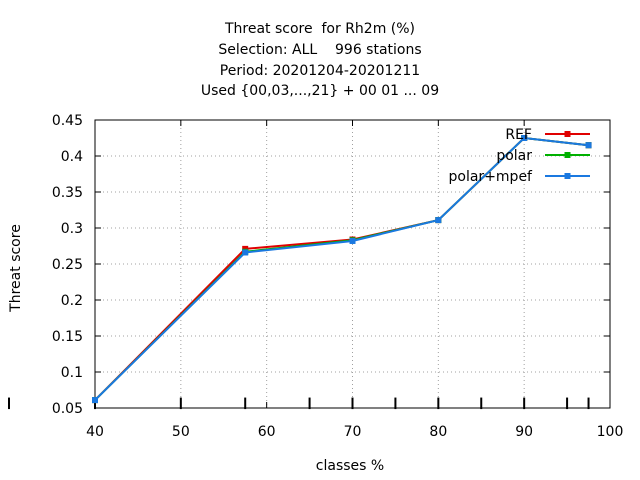  Describe the element at coordinates (67, 265) in the screenshot. I see `y-tick-label: 0.25` at that location.